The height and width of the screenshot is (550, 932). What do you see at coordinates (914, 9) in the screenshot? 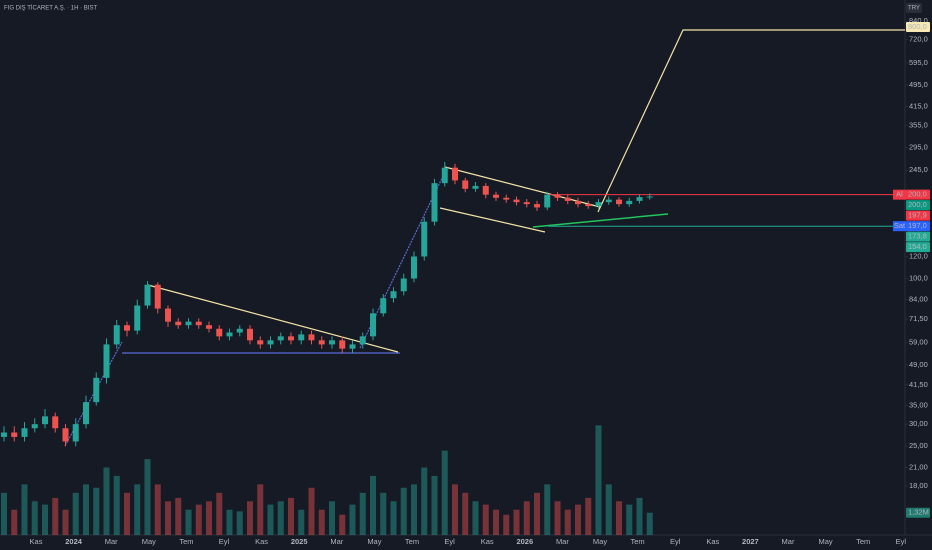
I see `currency: TRY` at bounding box center [914, 9].